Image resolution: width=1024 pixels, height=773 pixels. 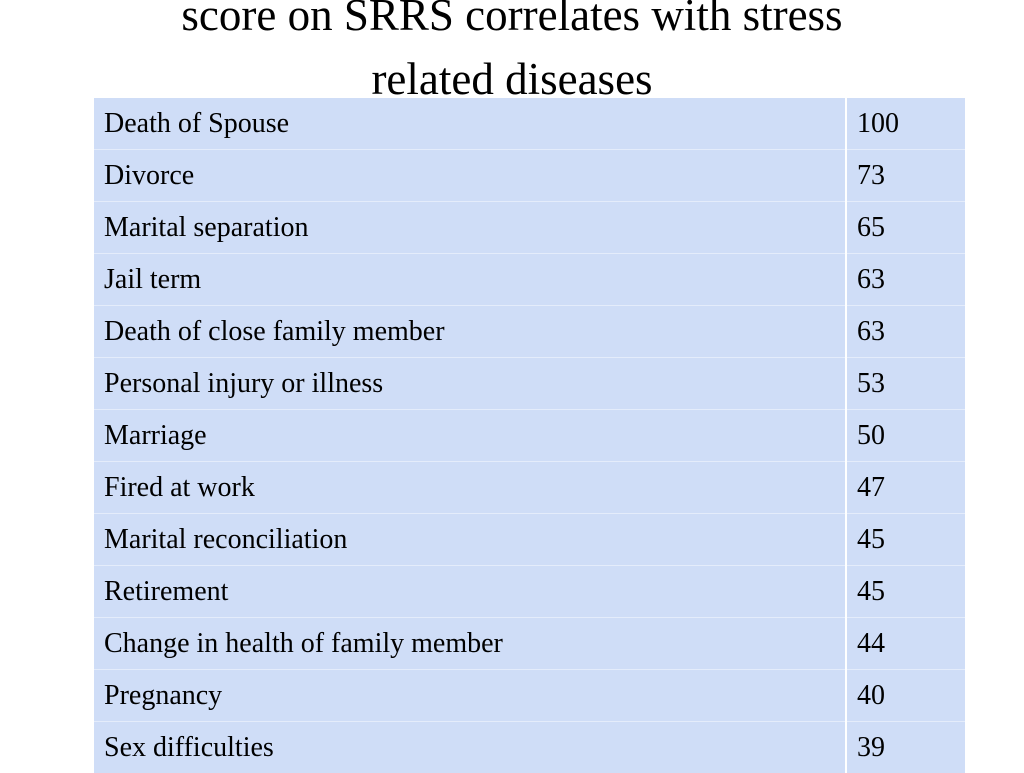 I want to click on value-cell: 53, so click(x=905, y=384).